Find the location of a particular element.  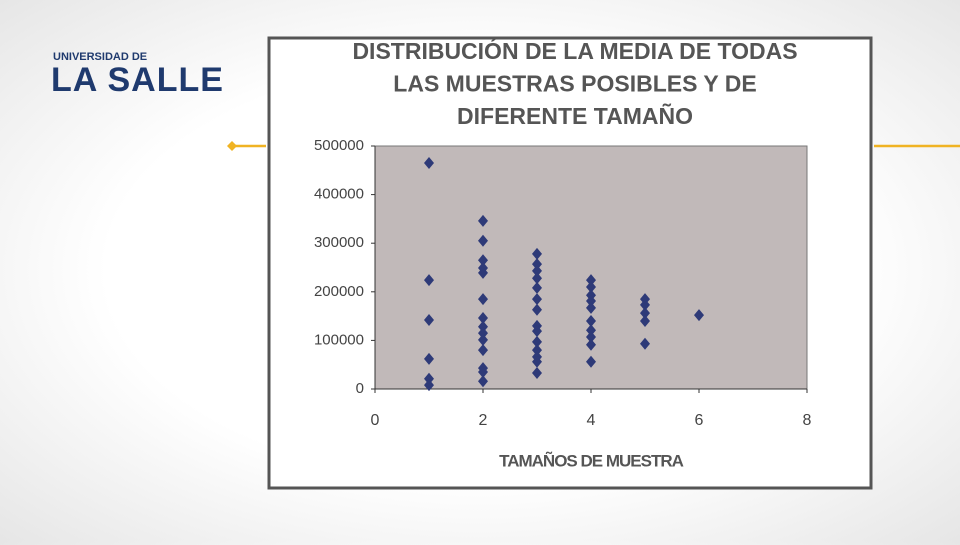

x-tick-label: 2 is located at coordinates (483, 420).